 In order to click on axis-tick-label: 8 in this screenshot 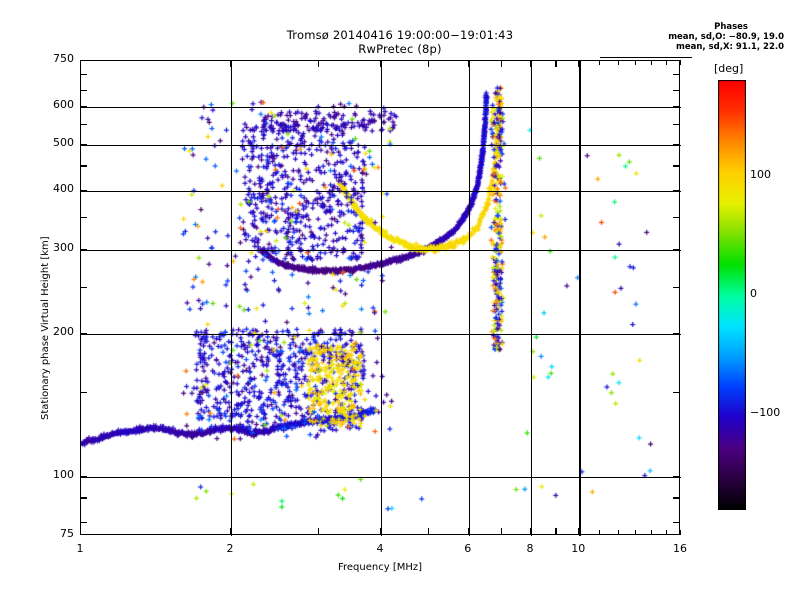, I will do `click(530, 548)`.